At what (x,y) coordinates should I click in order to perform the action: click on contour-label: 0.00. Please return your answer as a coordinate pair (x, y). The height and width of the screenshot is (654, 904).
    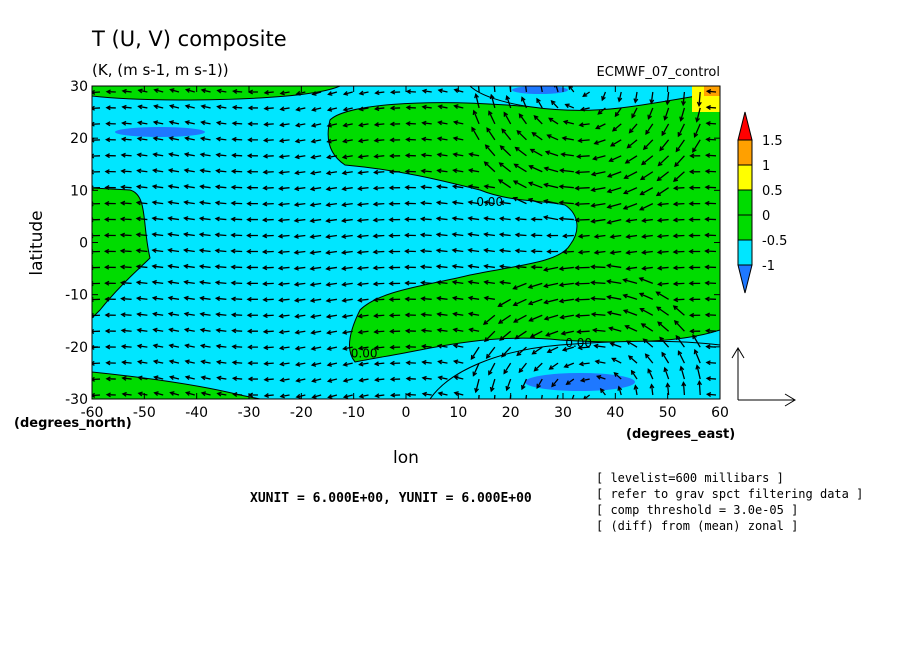
    Looking at the image, I should click on (489, 202).